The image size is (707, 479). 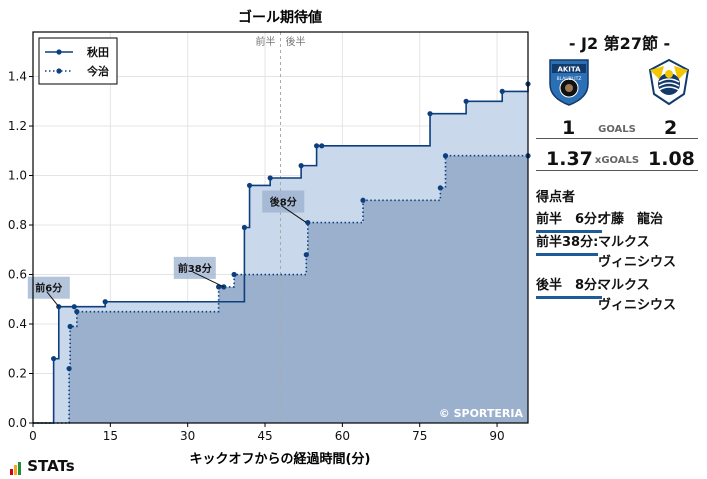 I want to click on home-goals: 1, so click(x=569, y=128).